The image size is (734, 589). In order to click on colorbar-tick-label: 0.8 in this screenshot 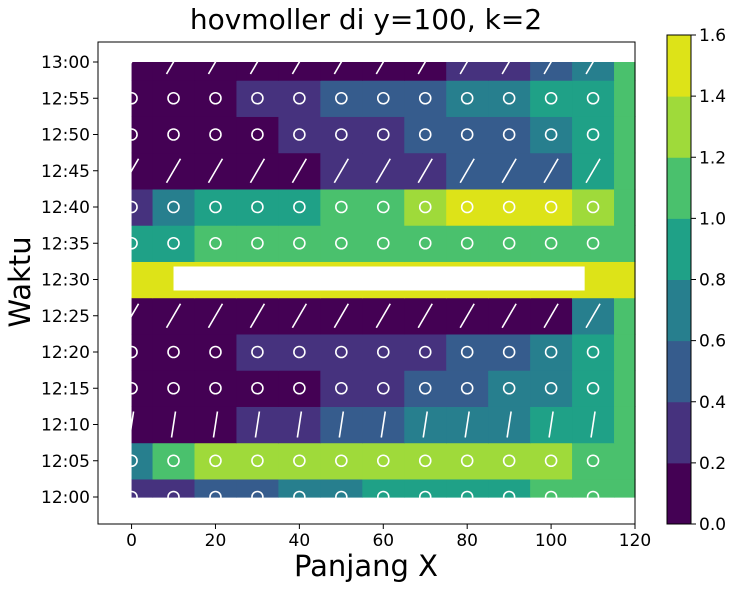, I will do `click(712, 281)`.